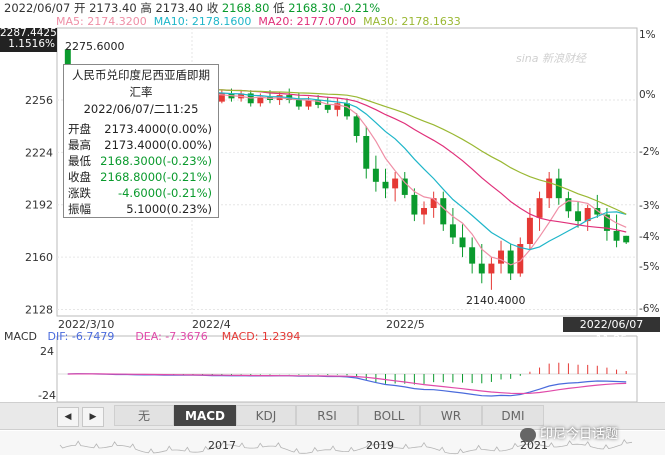 This screenshot has height=465, width=665. What do you see at coordinates (101, 21) in the screenshot?
I see `ma5-legend: MA5: 2174.3200` at bounding box center [101, 21].